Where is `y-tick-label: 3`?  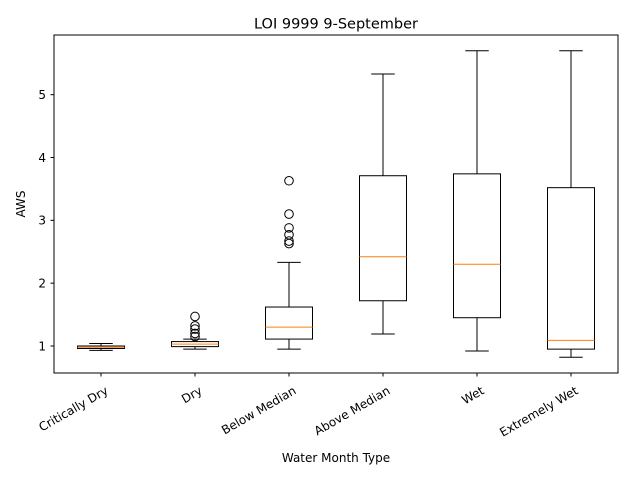
y-tick-label: 3 is located at coordinates (42, 221).